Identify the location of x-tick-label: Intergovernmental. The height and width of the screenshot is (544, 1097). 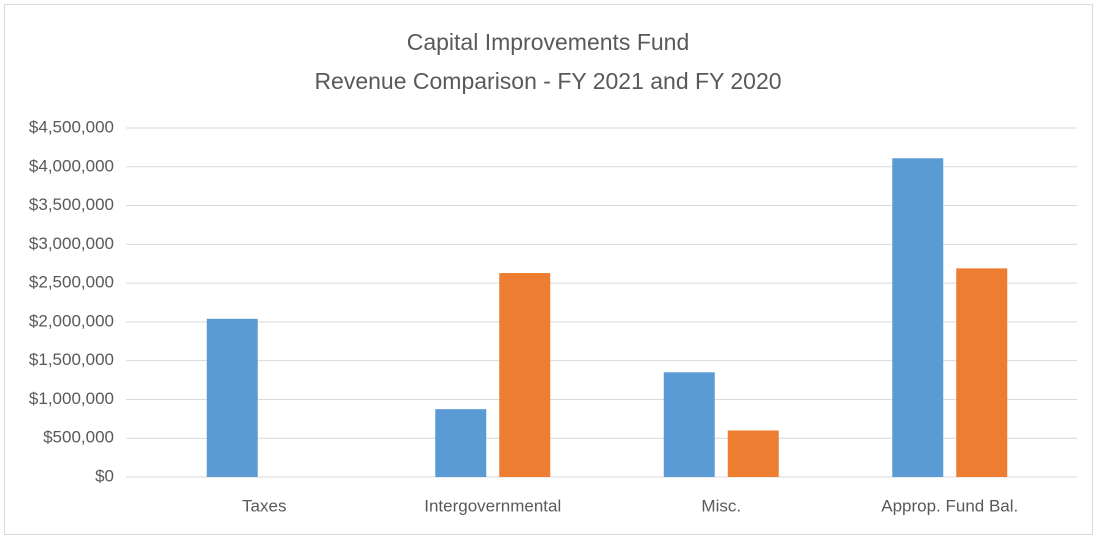
(492, 505).